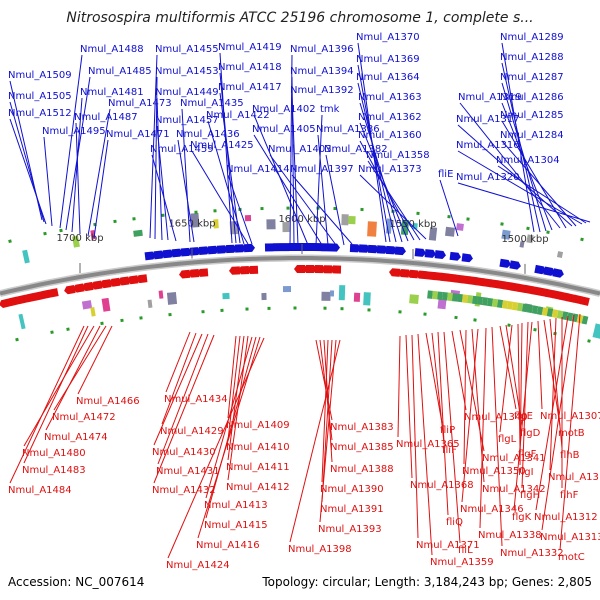 The height and width of the screenshot is (600, 600). I want to click on bottom-gene-label: Nmul_A1342, so click(514, 489).